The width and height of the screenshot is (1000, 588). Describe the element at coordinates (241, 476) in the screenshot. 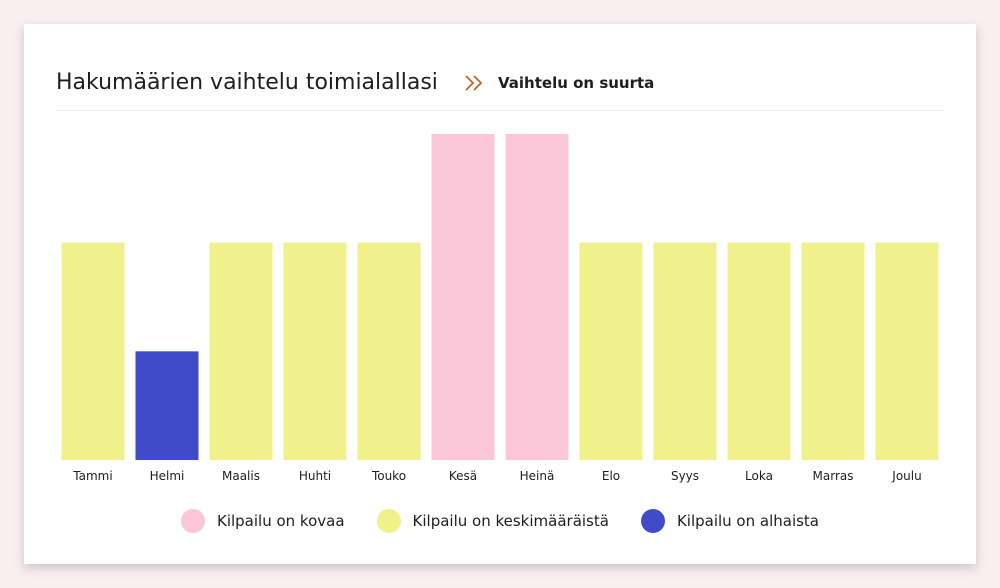

I see `x-tick-label: Maalis` at that location.